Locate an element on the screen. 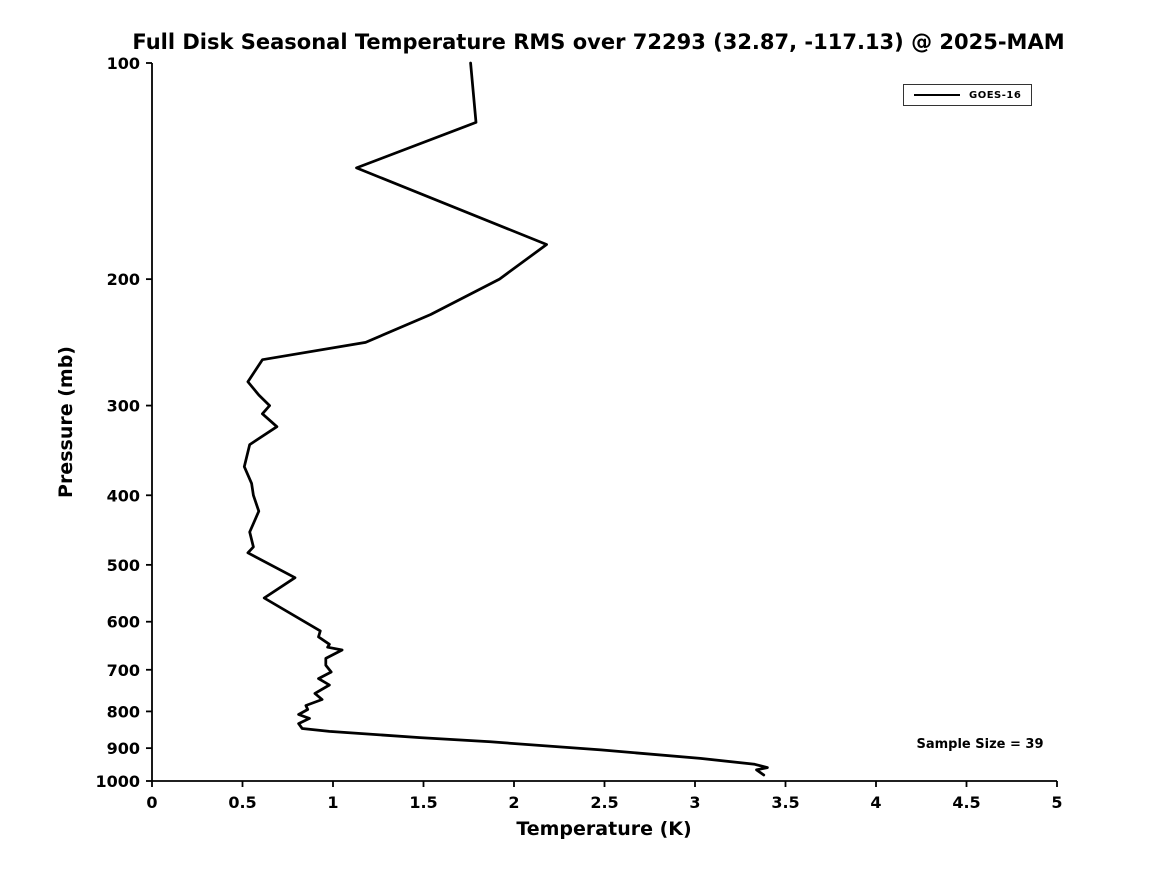 Image resolution: width=1167 pixels, height=875 pixels. x-tick-label: 3 is located at coordinates (694, 802).